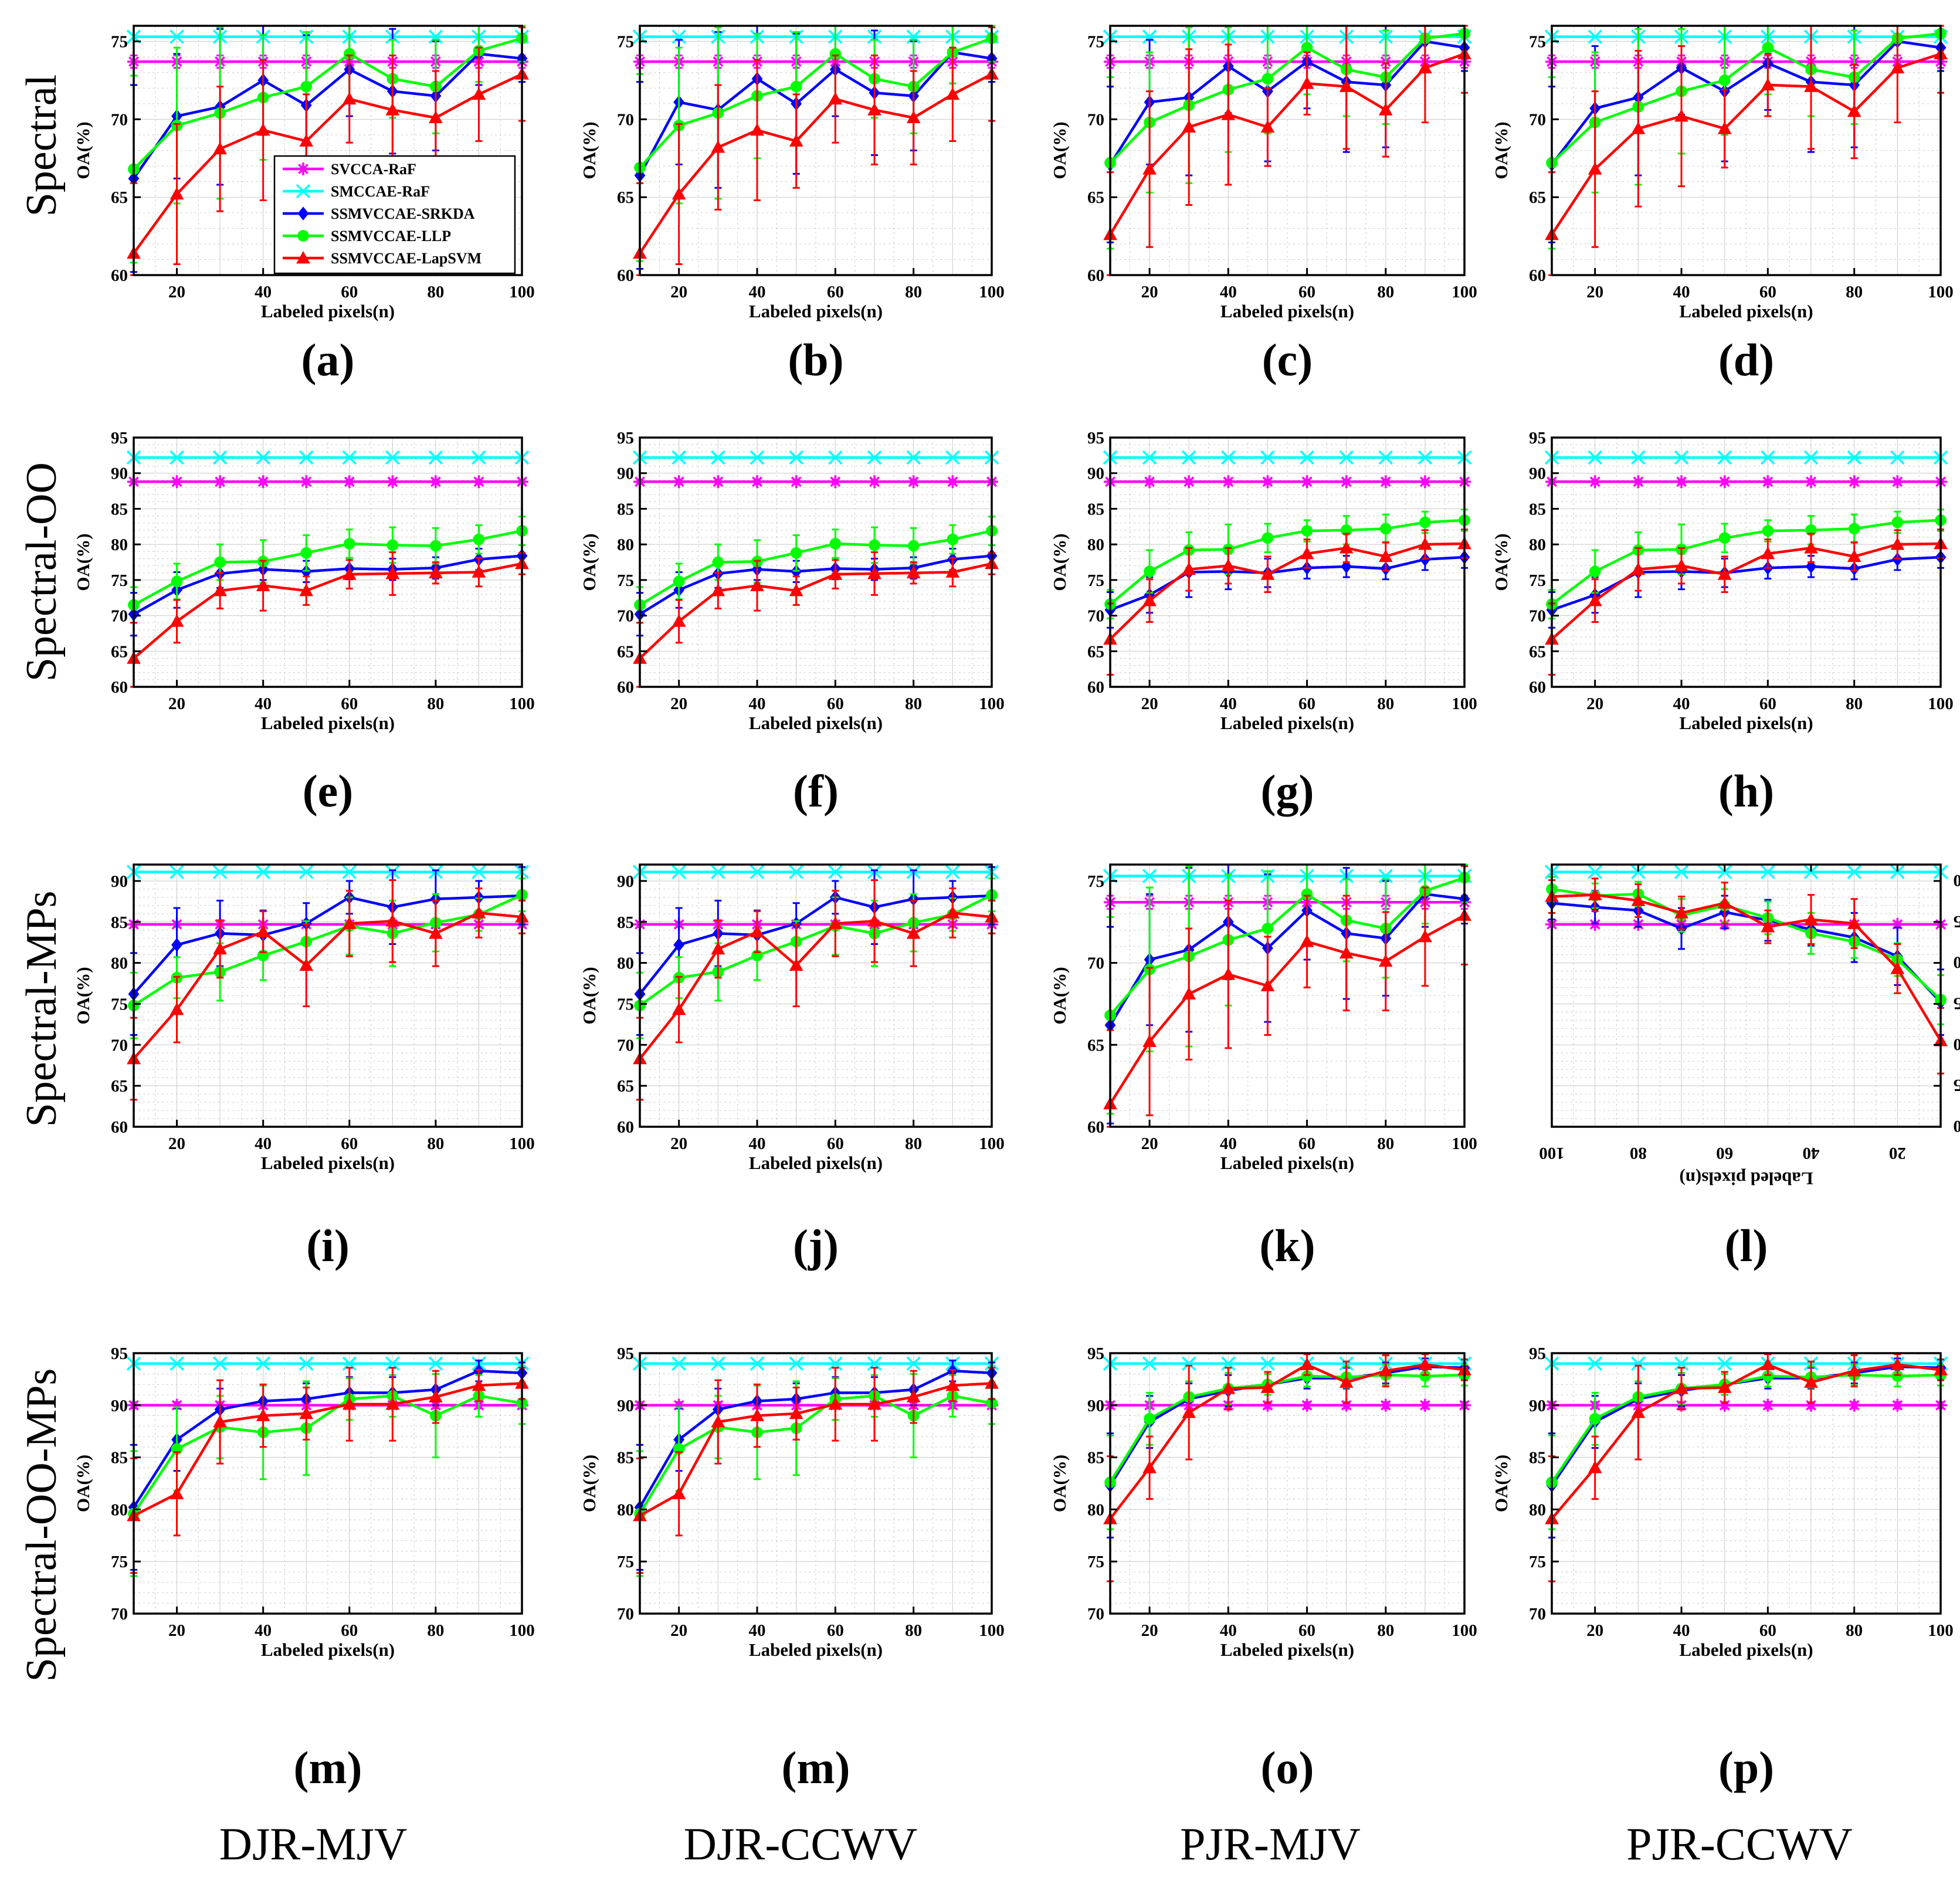  What do you see at coordinates (119, 687) in the screenshot?
I see `y-tick-label: 60` at bounding box center [119, 687].